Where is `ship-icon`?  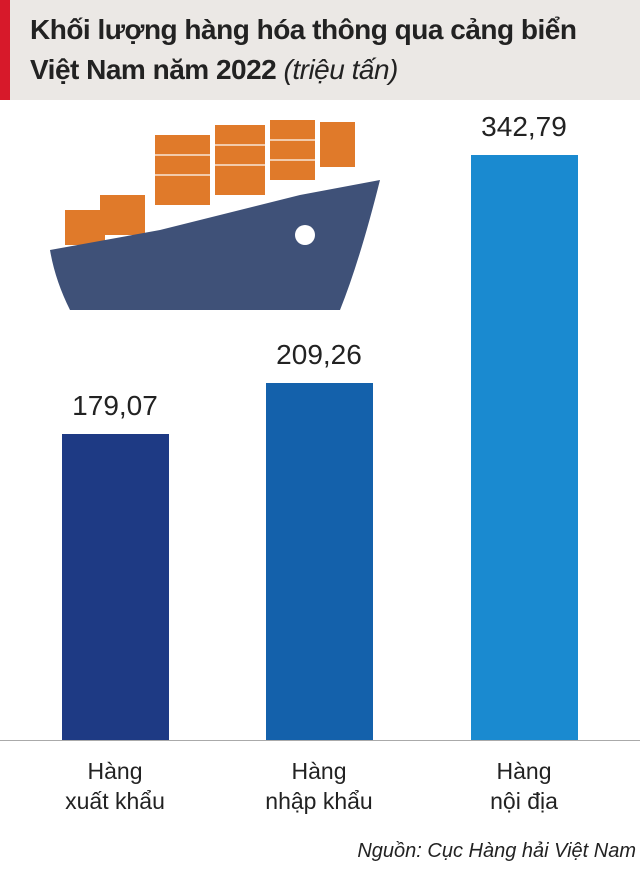 ship-icon is located at coordinates (215, 215).